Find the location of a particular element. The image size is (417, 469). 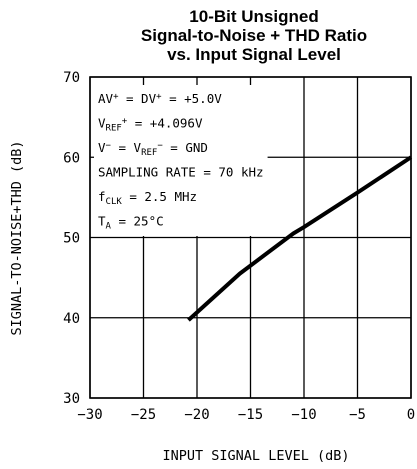

x-tick-label: −25 is located at coordinates (143, 415).